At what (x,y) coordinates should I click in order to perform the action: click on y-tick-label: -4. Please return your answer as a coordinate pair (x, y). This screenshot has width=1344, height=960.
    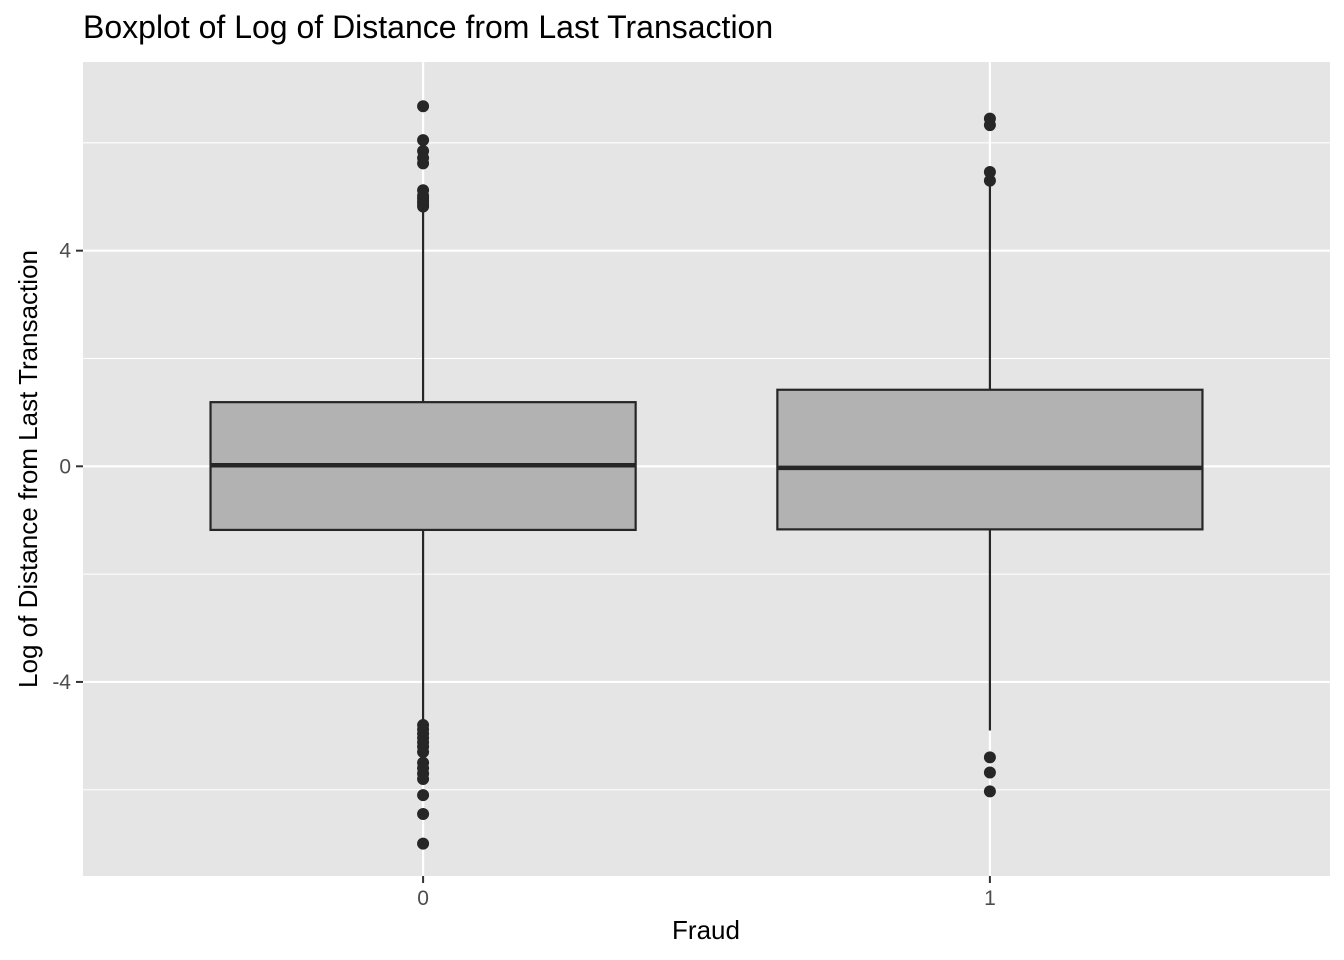
    Looking at the image, I should click on (61, 682).